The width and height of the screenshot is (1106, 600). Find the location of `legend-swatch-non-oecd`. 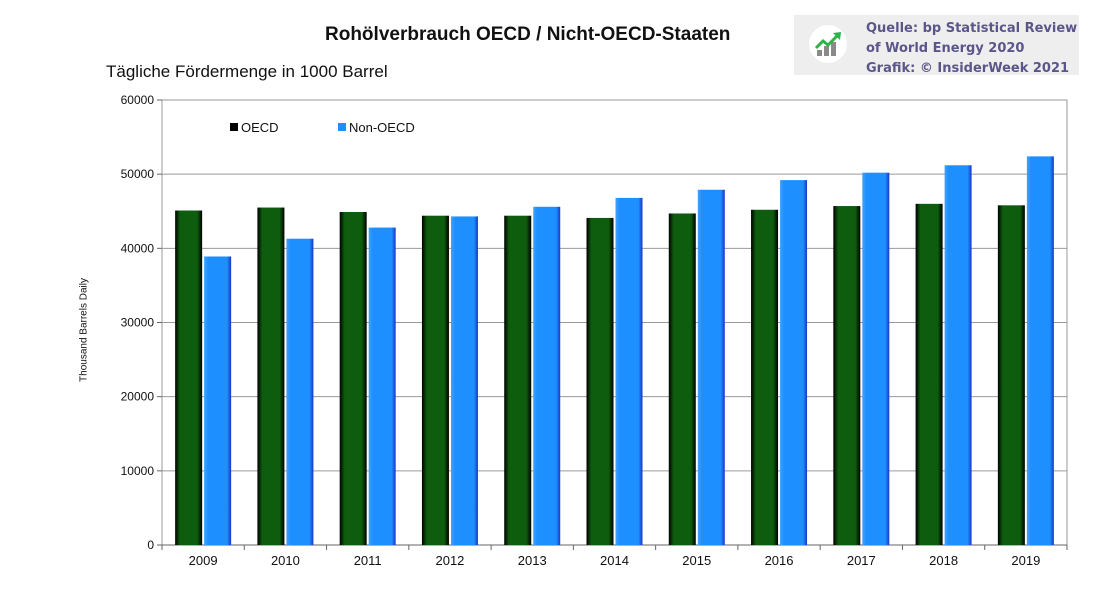

legend-swatch-non-oecd is located at coordinates (342, 127).